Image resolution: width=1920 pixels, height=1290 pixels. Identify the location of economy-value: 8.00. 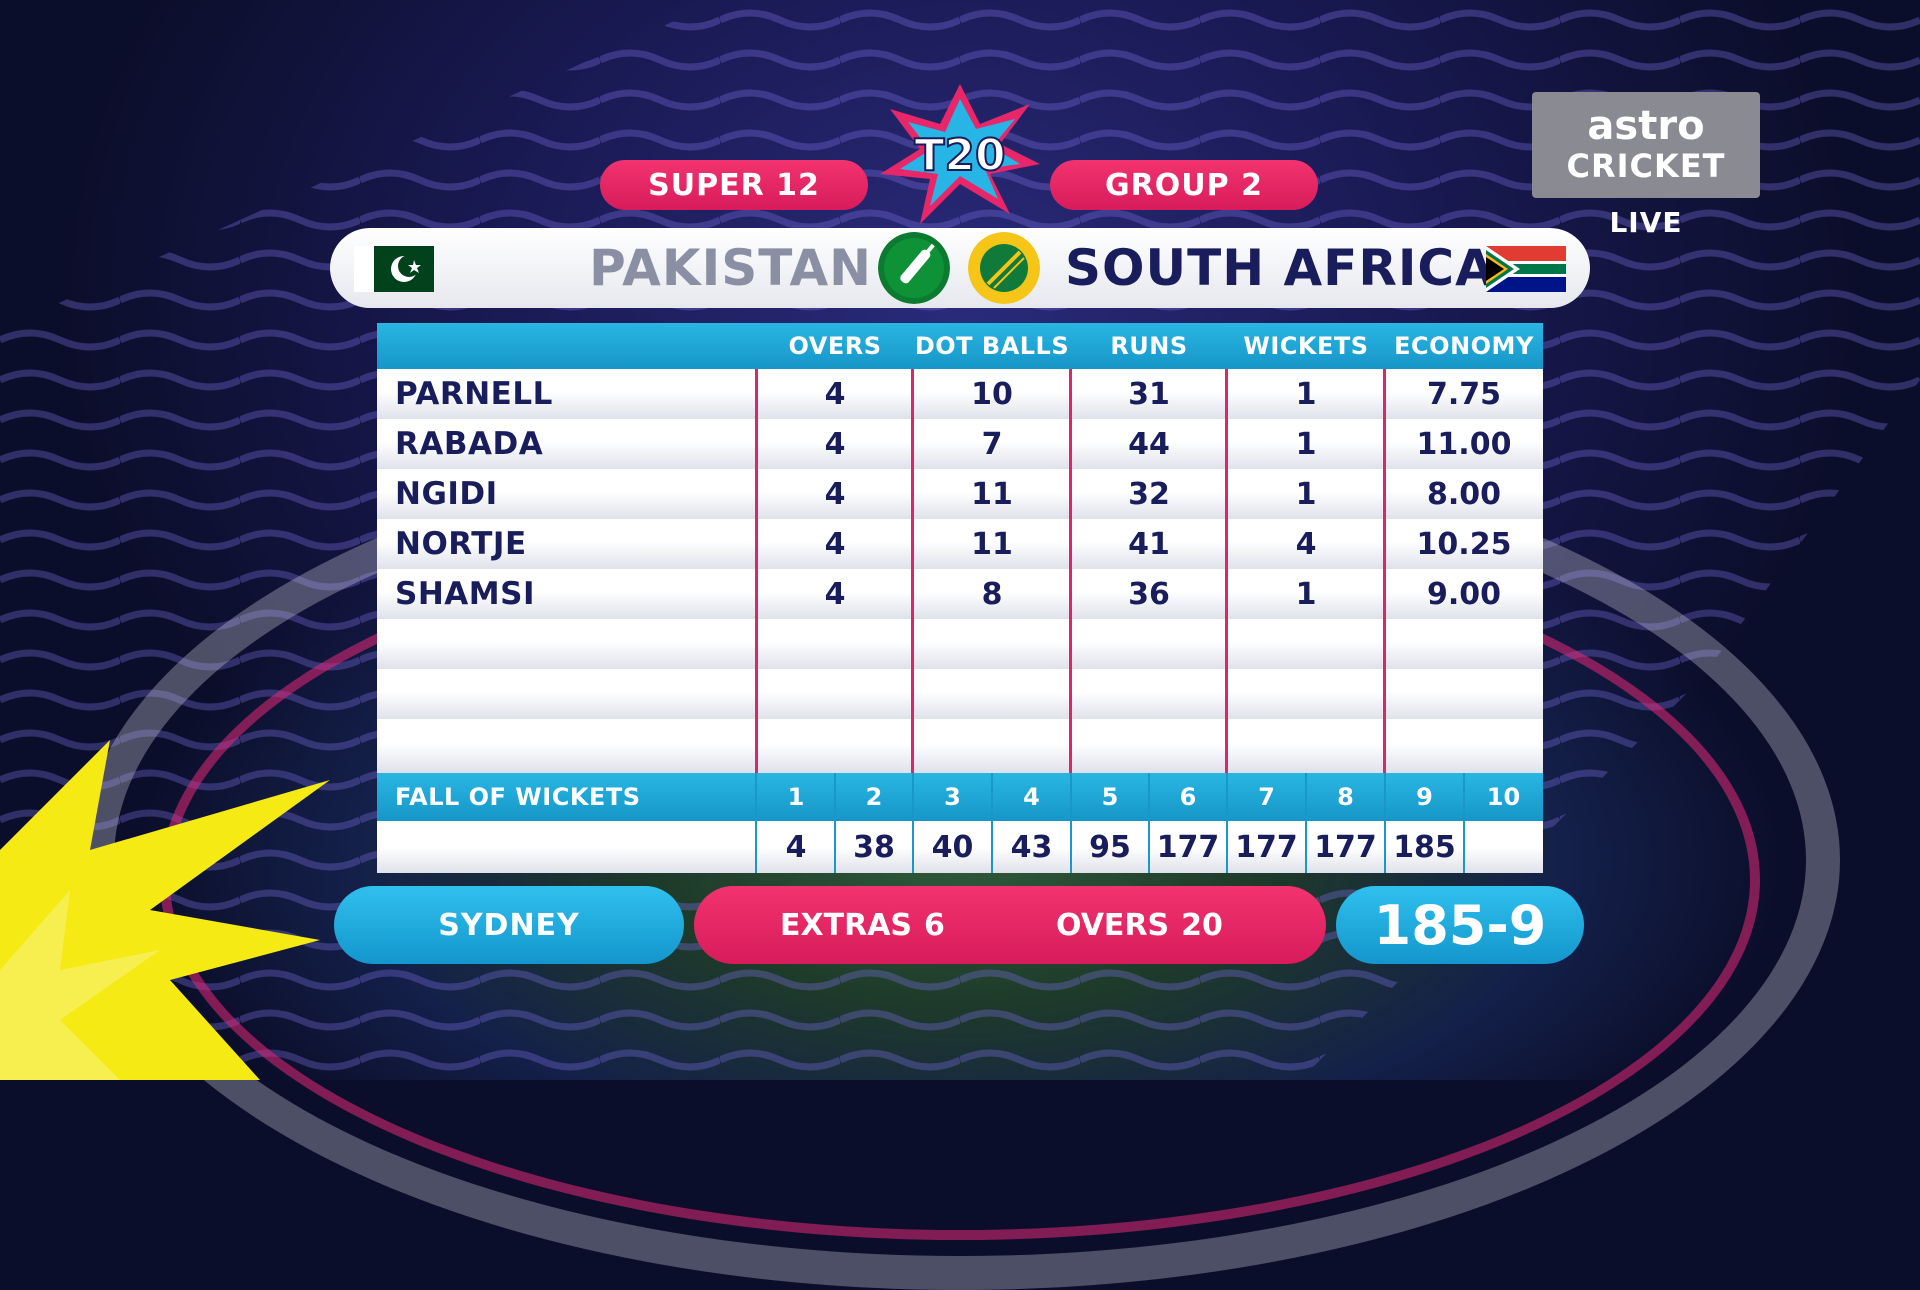
(1464, 494).